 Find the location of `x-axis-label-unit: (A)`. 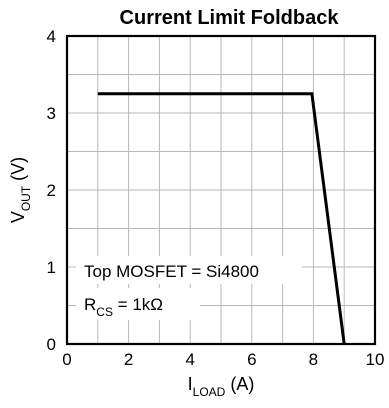

x-axis-label-unit: (A) is located at coordinates (239, 384).